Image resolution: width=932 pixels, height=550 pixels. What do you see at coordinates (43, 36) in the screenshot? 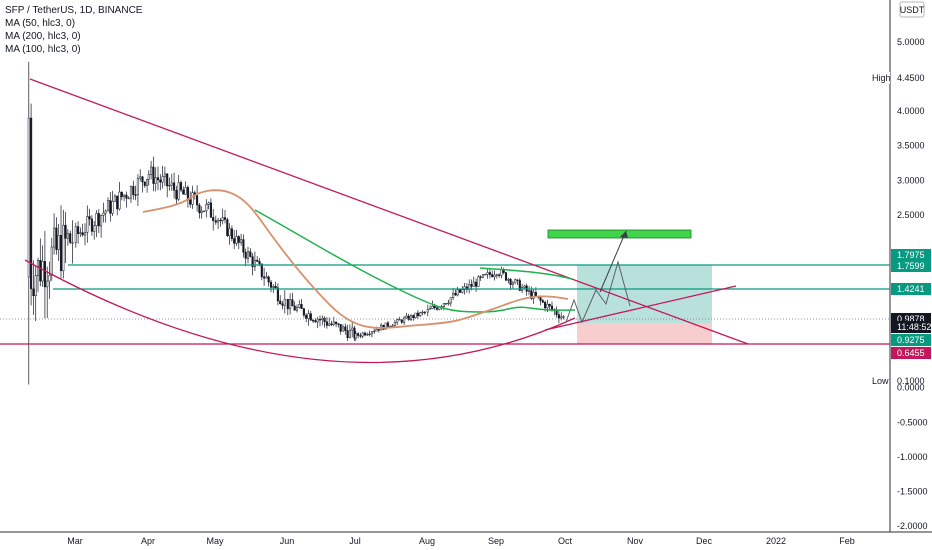
I see `ma200-legend: MA (200, hlc3, 0)` at bounding box center [43, 36].